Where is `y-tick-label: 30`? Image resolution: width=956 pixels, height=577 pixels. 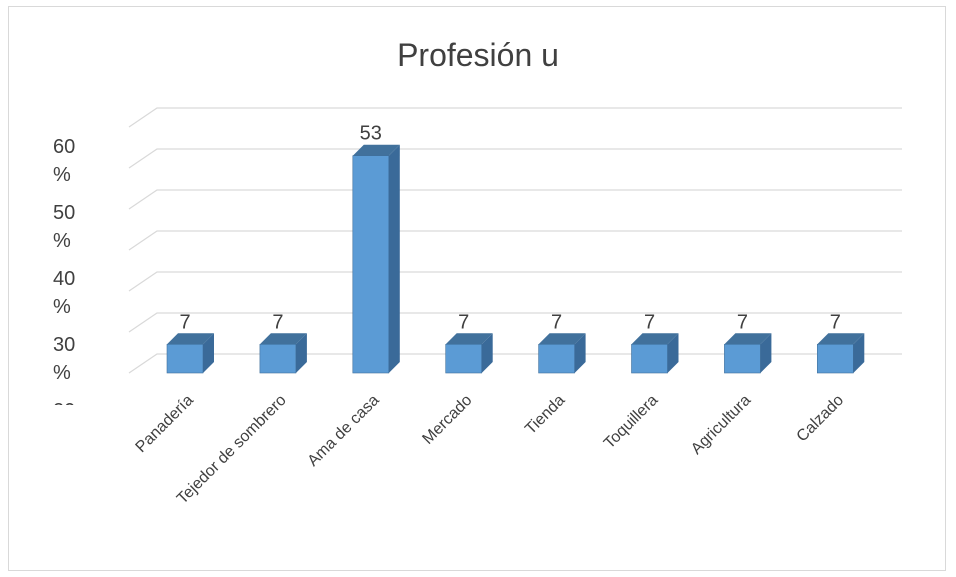
y-tick-label: 30 is located at coordinates (64, 345).